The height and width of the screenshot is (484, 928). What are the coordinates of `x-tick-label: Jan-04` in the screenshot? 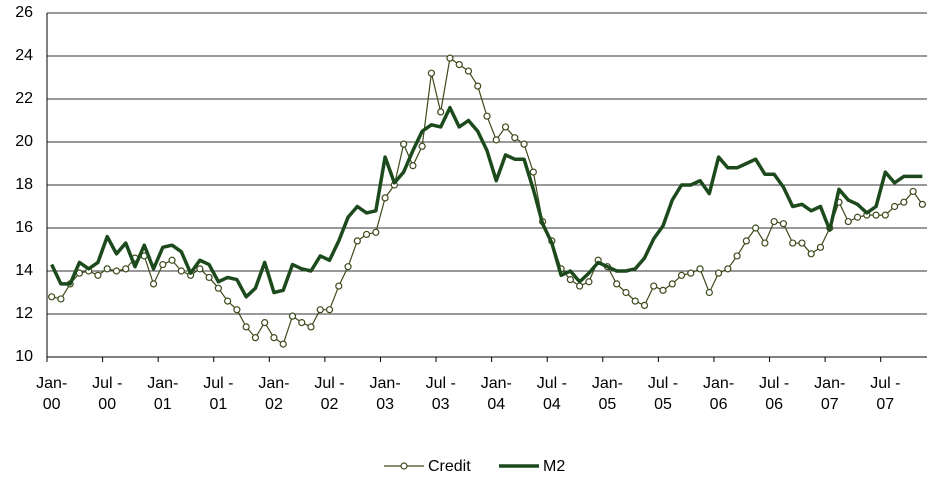 It's located at (496, 394).